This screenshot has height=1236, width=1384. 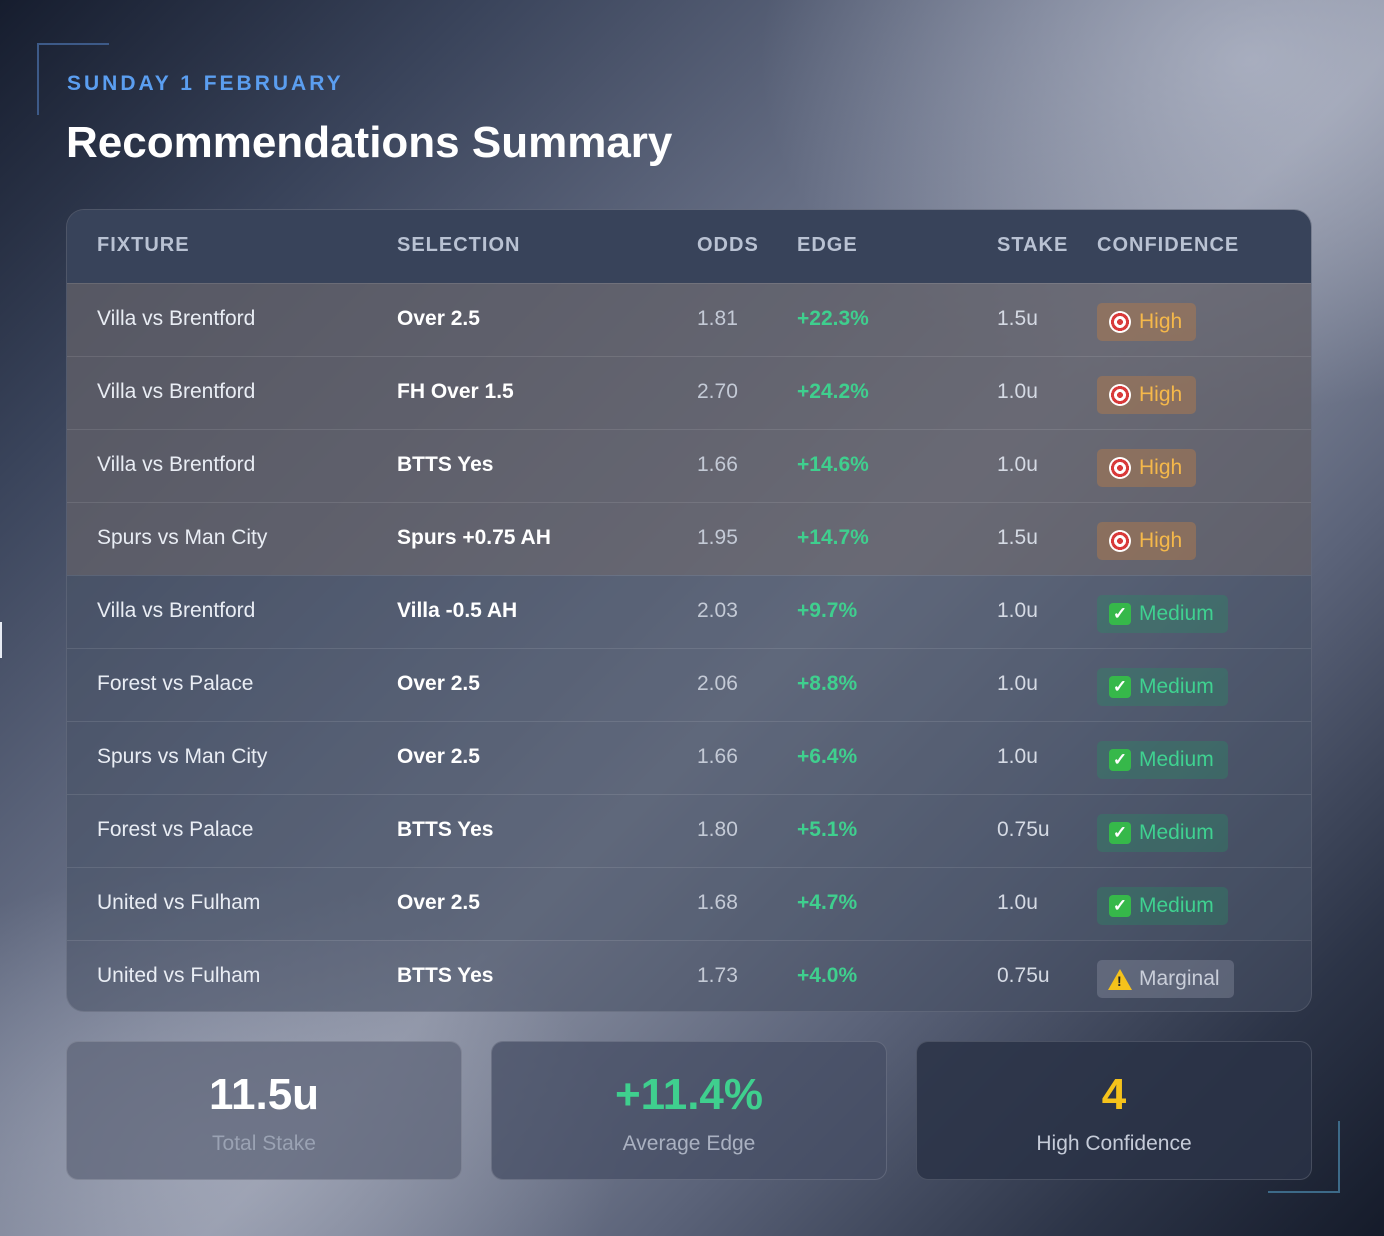 I want to click on selection-cell: FH Over 1.5, so click(x=455, y=391).